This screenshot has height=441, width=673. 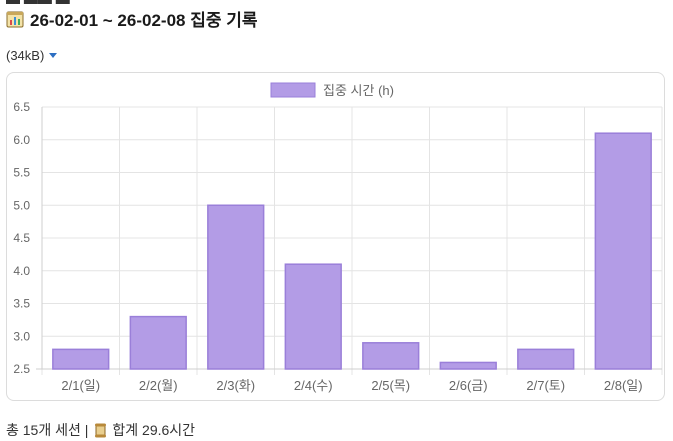 I want to click on legend-label: 집중 시간 (h), so click(x=358, y=90).